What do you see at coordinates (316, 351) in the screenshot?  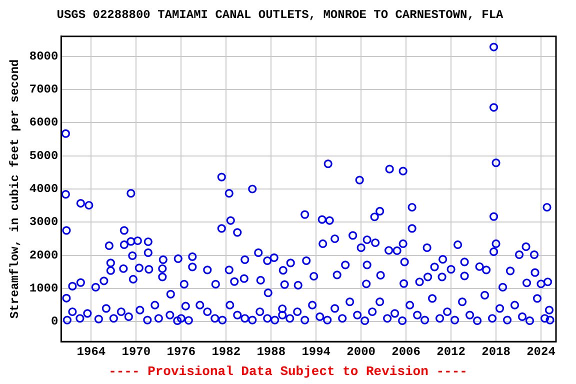 I see `x-tick-label: 1994` at bounding box center [316, 351].